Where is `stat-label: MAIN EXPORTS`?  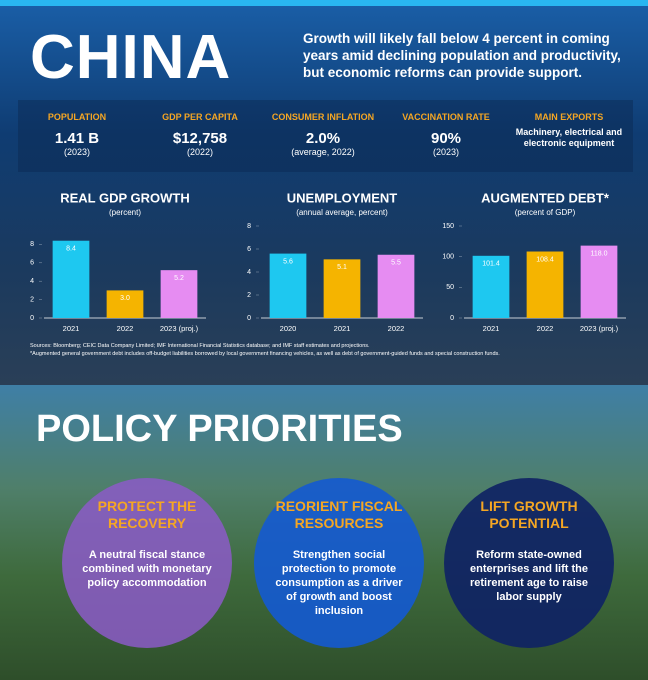 stat-label: MAIN EXPORTS is located at coordinates (569, 117).